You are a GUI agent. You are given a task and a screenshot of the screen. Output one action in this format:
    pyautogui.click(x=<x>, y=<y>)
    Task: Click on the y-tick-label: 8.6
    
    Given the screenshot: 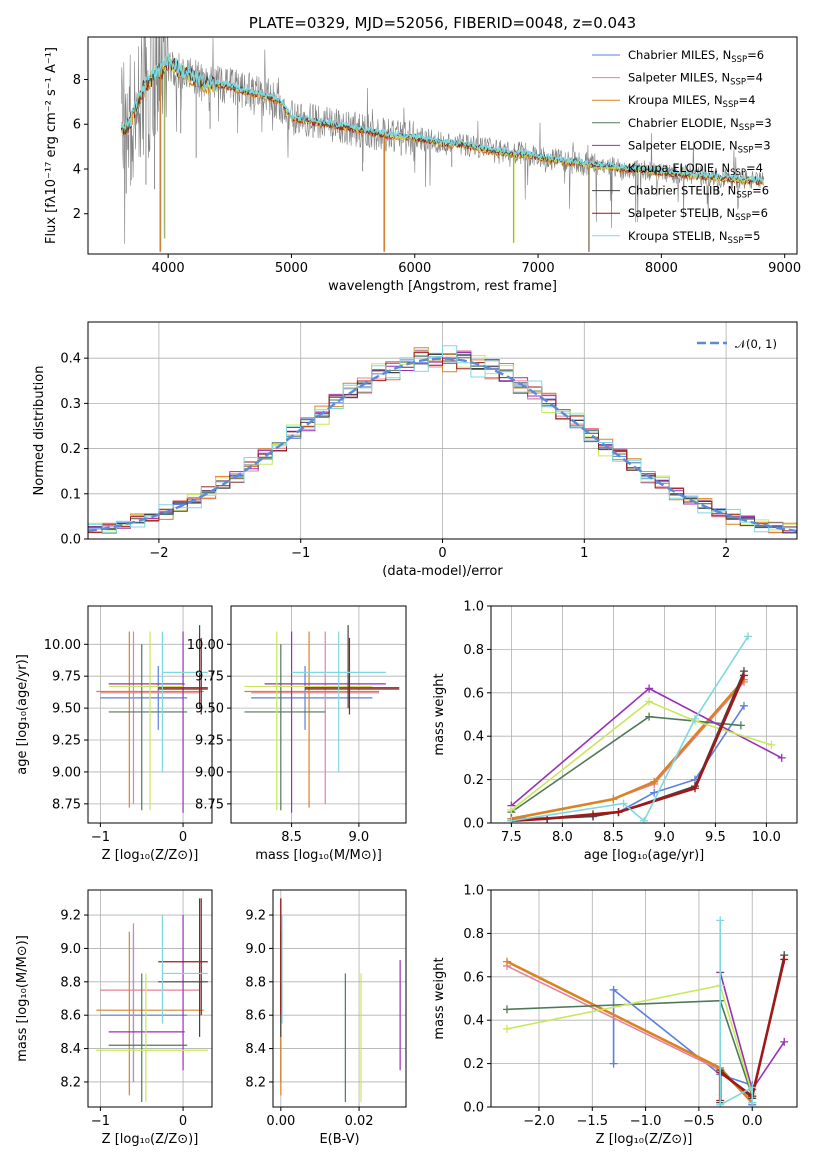 What is the action you would take?
    pyautogui.click(x=70, y=1016)
    